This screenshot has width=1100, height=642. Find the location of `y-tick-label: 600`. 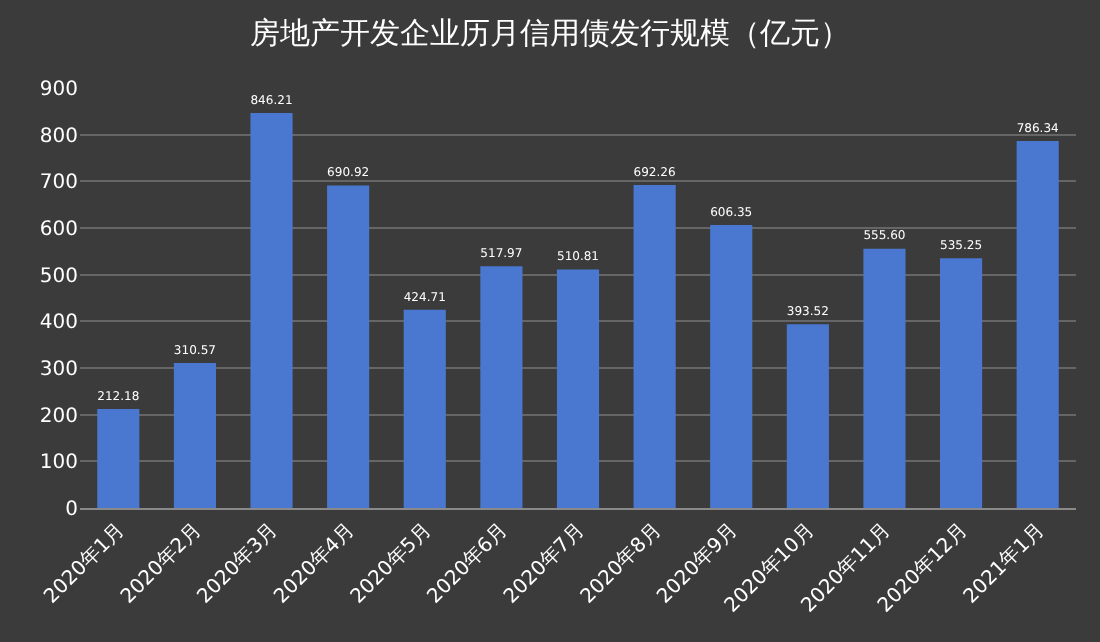

y-tick-label: 600 is located at coordinates (58, 230).